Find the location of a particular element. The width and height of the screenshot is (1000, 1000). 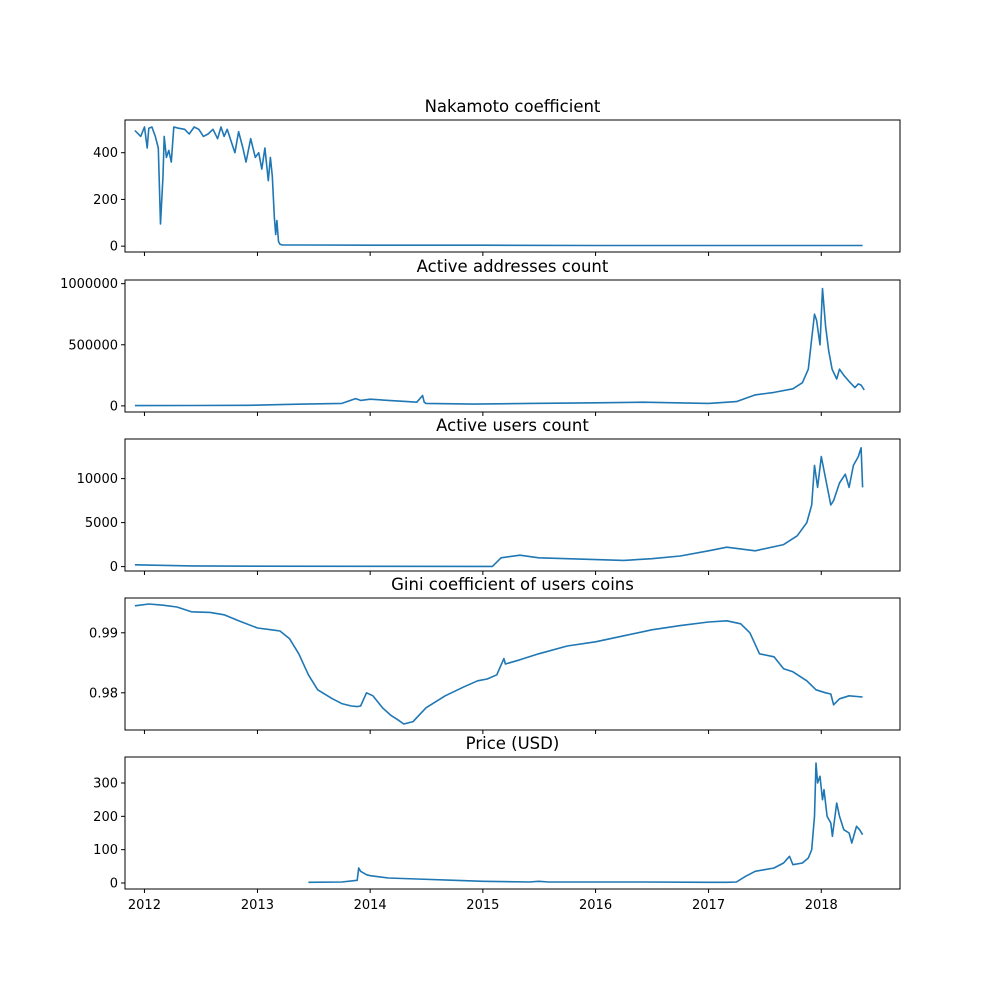

y-tick-label: 0.99 is located at coordinates (103, 633).